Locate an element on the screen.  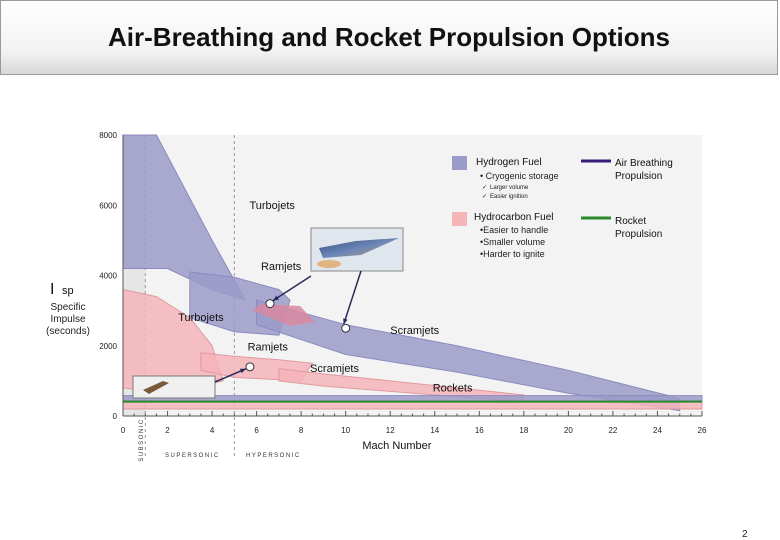
legend-hydrocarbon-label: Hydrocarbon Fuel is located at coordinates (513, 217).